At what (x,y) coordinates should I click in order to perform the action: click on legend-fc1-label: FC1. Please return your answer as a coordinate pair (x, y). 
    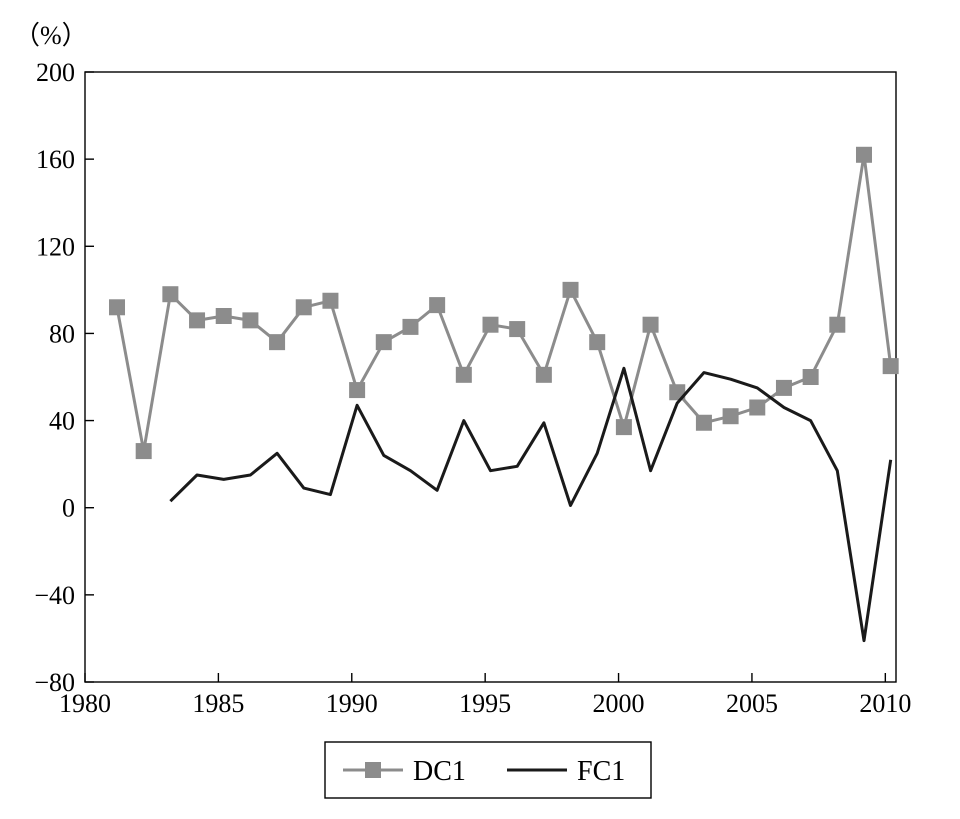
    Looking at the image, I should click on (601, 771).